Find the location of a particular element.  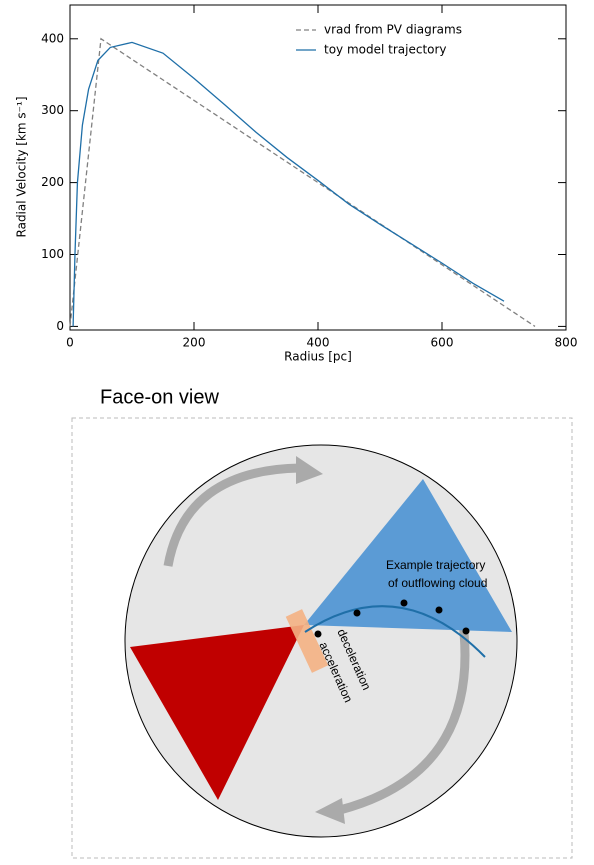

y-tick-label: 400 is located at coordinates (52, 38).